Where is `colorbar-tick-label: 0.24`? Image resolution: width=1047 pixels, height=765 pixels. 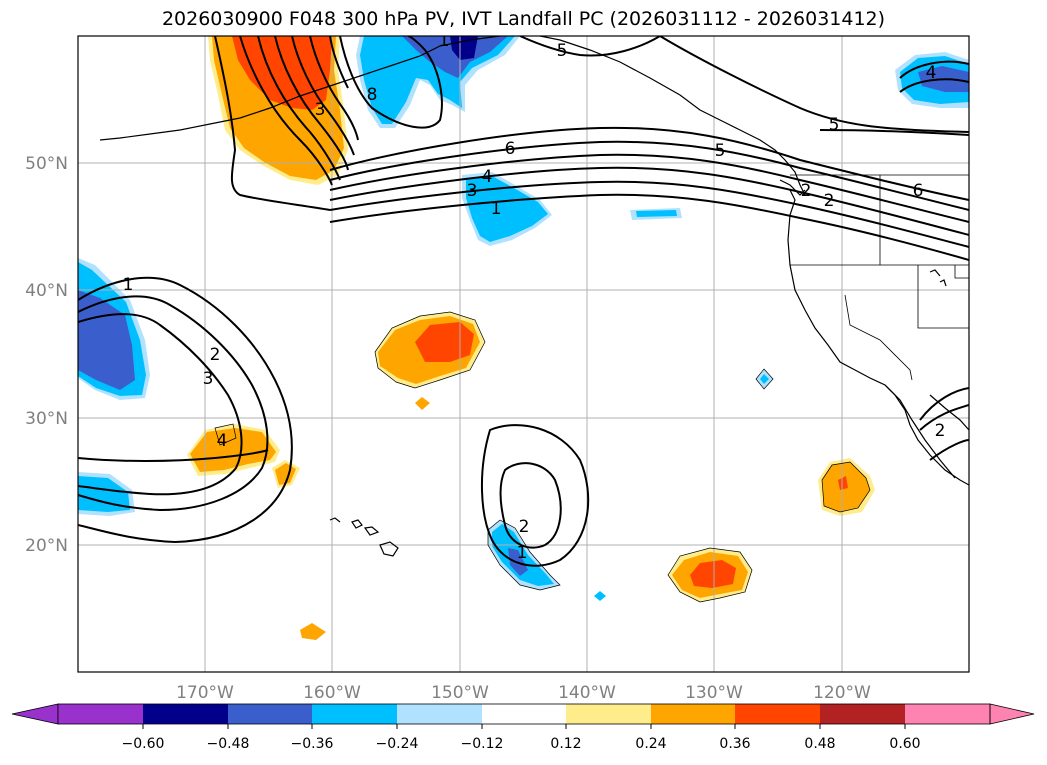 colorbar-tick-label: 0.24 is located at coordinates (650, 744).